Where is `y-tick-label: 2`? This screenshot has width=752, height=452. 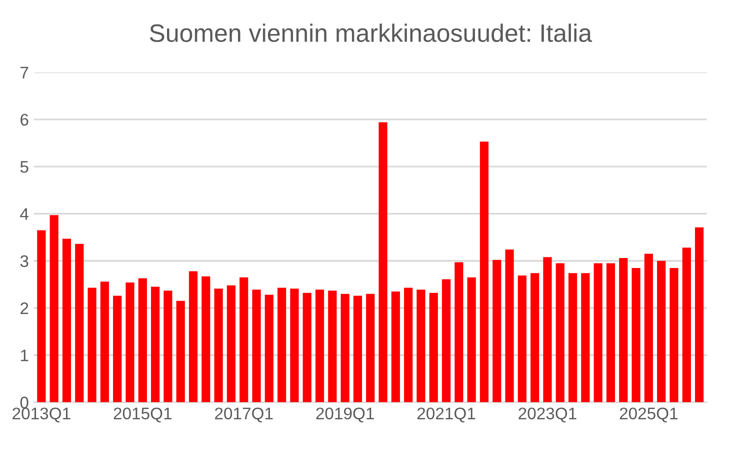
y-tick-label: 2 is located at coordinates (24, 308).